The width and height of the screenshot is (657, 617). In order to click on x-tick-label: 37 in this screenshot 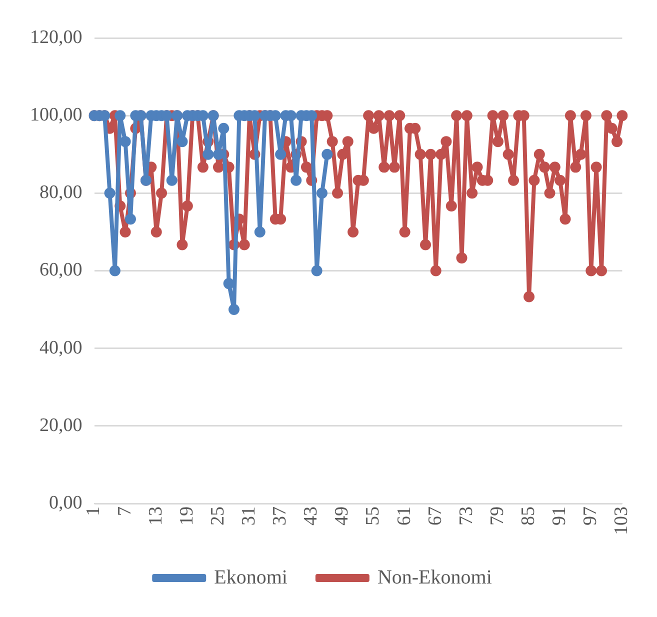, I will do `click(280, 516)`.